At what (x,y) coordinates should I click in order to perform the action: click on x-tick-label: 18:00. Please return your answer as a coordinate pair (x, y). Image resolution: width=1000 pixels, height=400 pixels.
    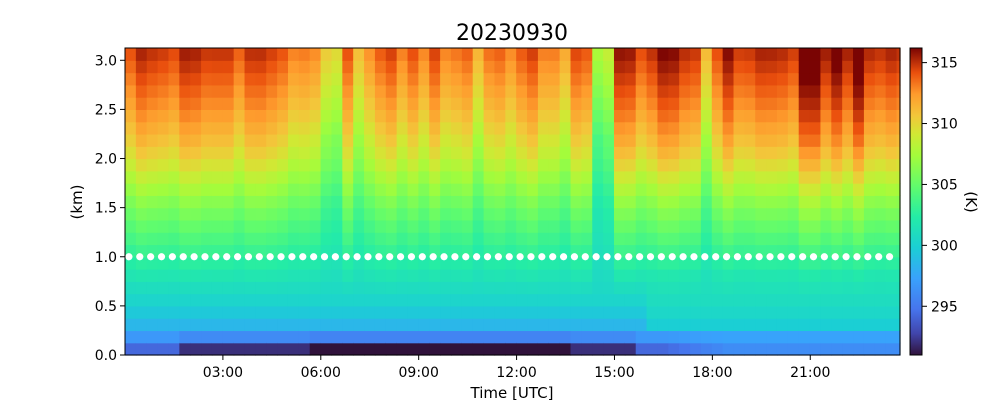
    Looking at the image, I should click on (712, 373).